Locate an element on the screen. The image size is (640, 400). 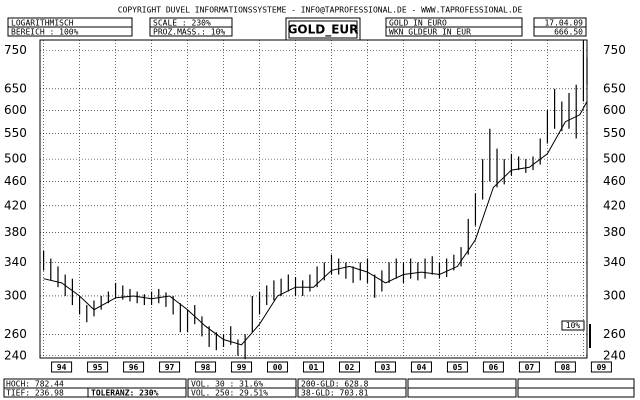
gld200: 200-GLD: 628.8 is located at coordinates (335, 384).